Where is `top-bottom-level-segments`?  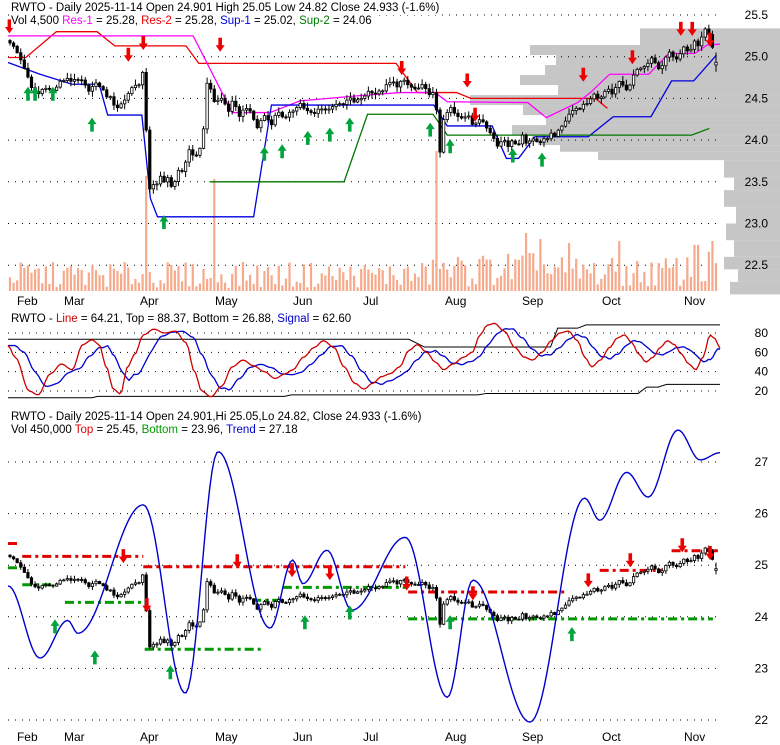 top-bottom-level-segments is located at coordinates (363, 596).